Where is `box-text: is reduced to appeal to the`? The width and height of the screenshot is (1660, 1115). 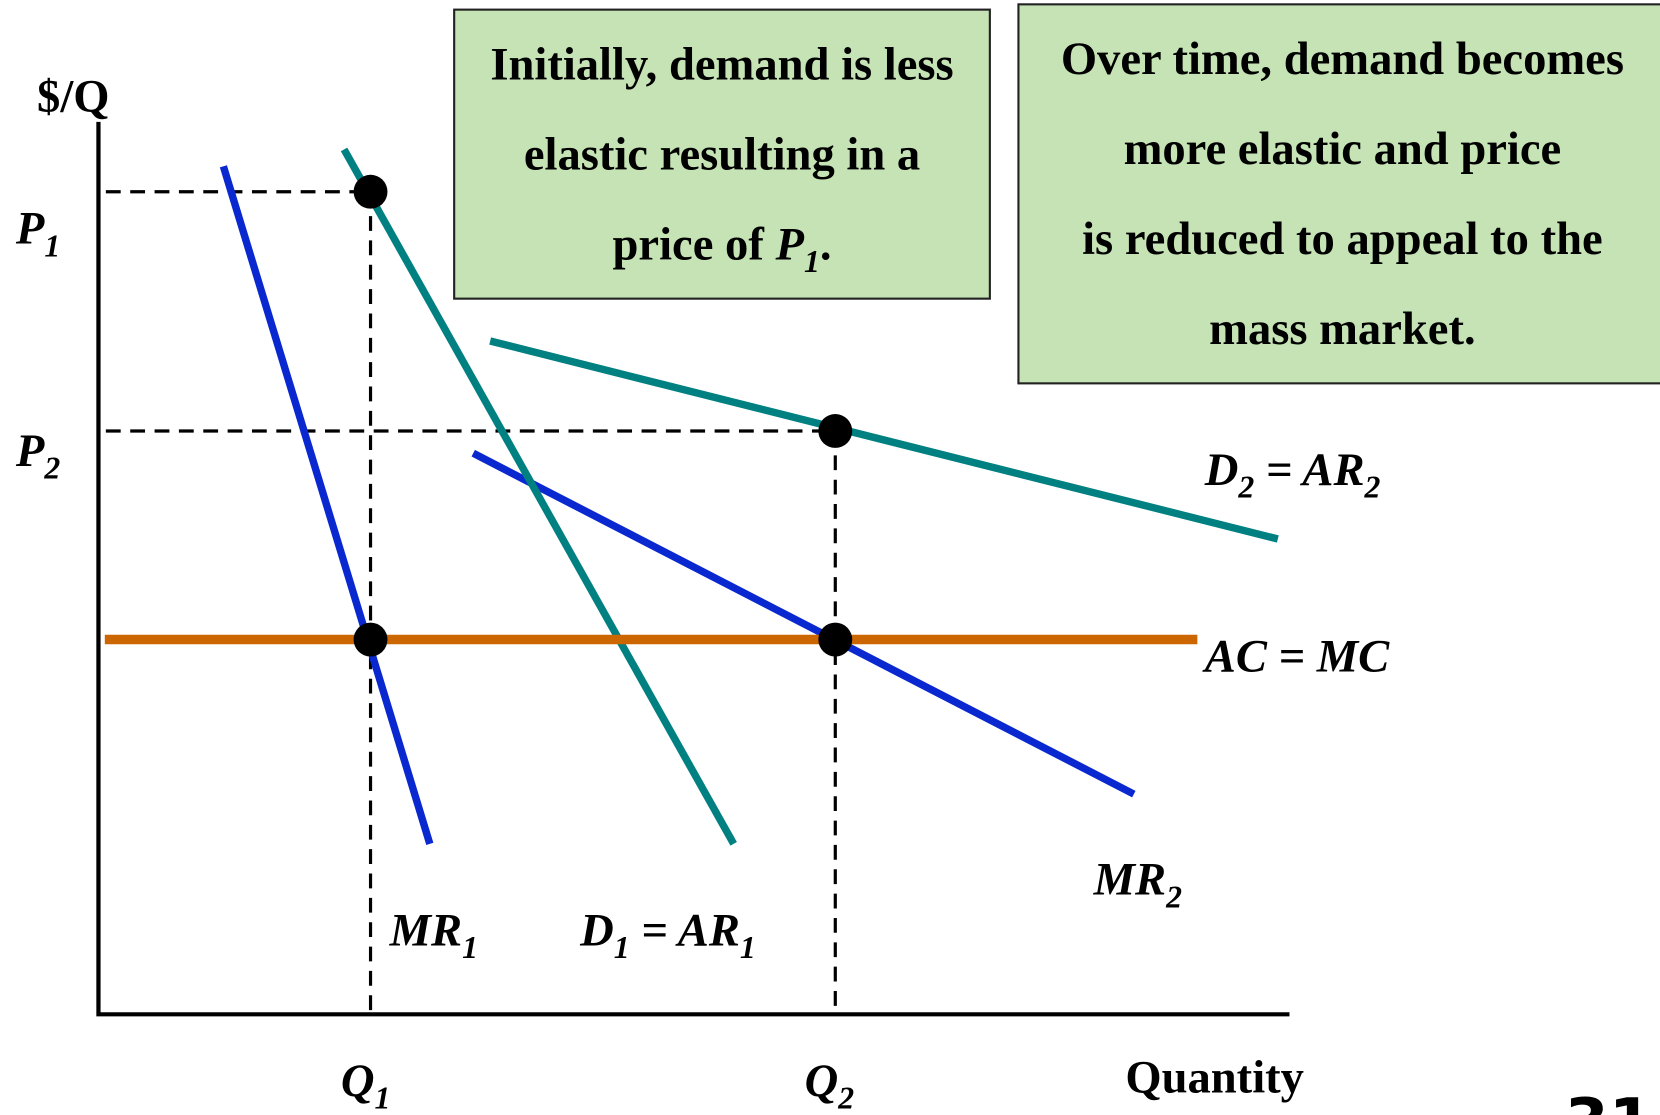
box-text: is reduced to appeal to the is located at coordinates (1342, 239).